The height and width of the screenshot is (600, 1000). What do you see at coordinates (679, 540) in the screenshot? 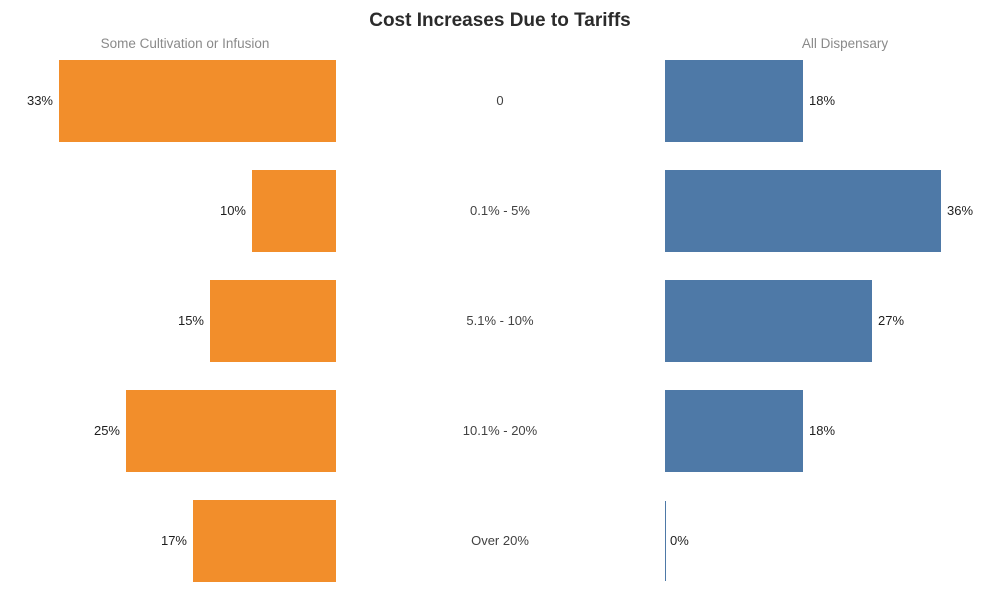
I see `right-bar-value-label: 0%` at bounding box center [679, 540].